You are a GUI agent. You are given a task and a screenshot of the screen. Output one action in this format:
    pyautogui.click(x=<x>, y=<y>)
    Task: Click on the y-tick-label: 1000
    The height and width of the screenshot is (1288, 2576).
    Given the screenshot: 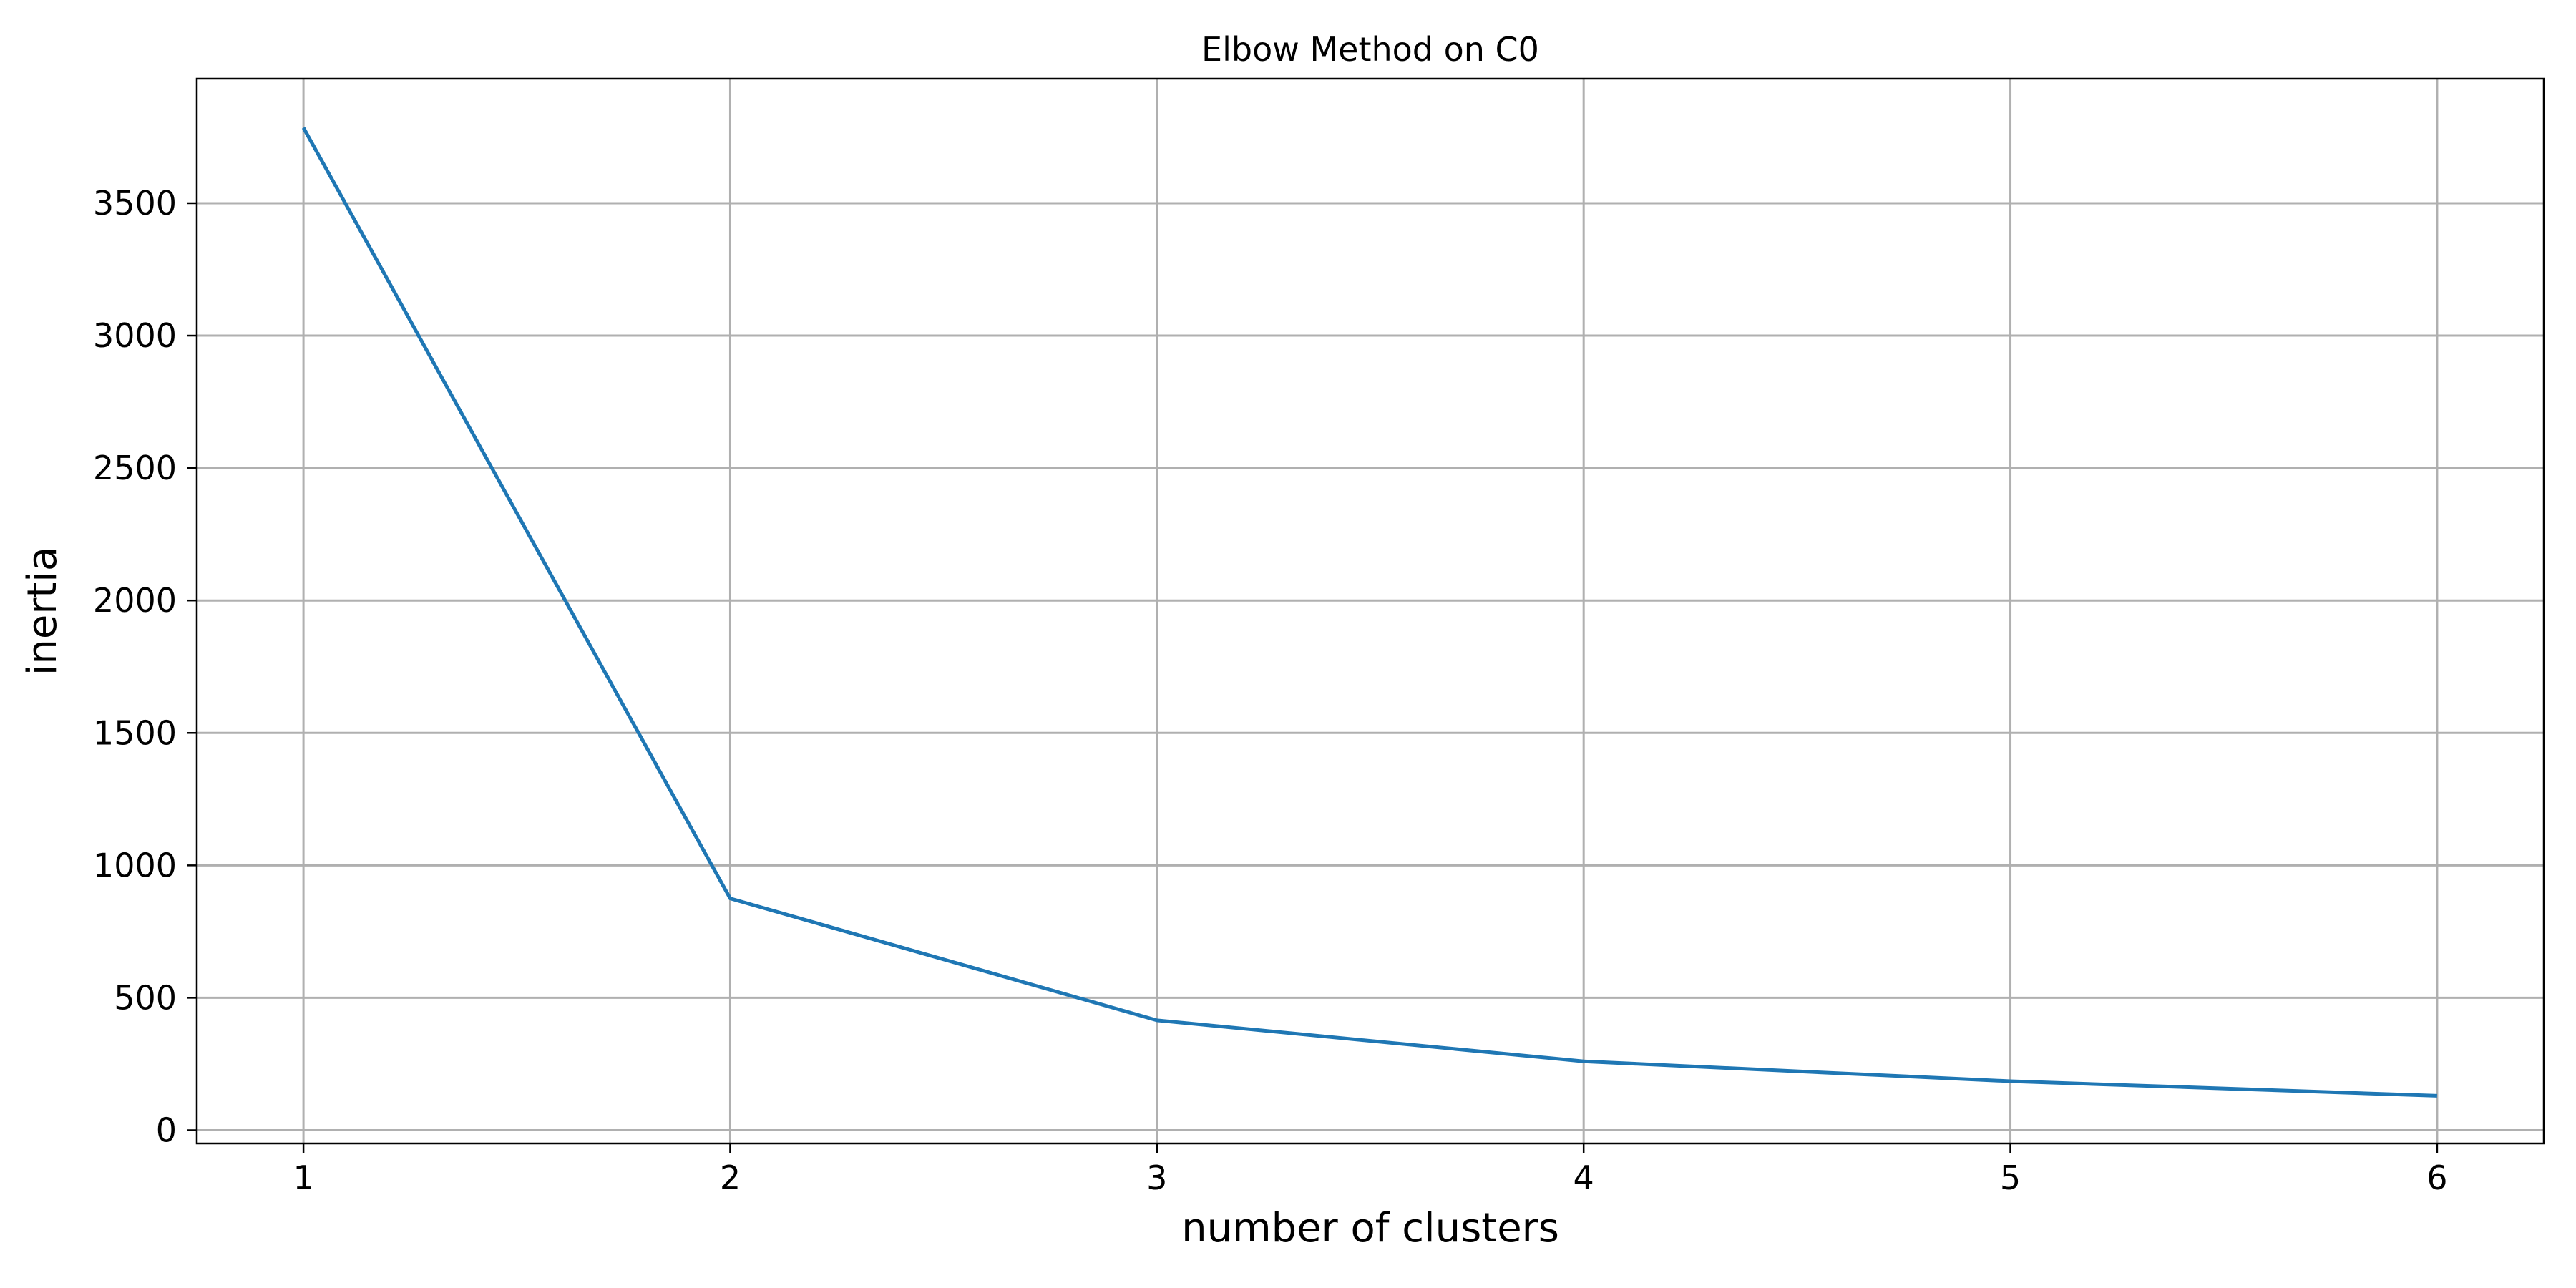 What is the action you would take?
    pyautogui.click(x=135, y=865)
    